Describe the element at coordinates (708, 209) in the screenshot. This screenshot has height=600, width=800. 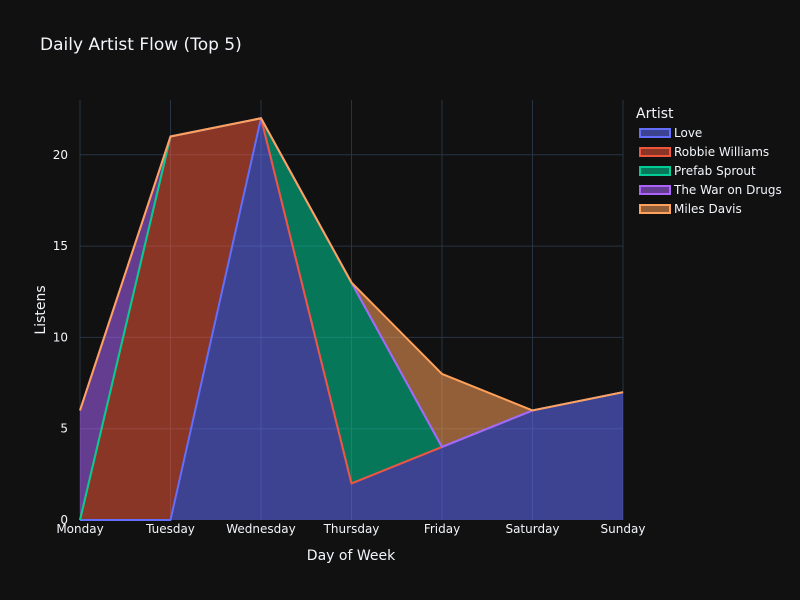
I see `legend-label-miles-davis: Miles Davis` at that location.